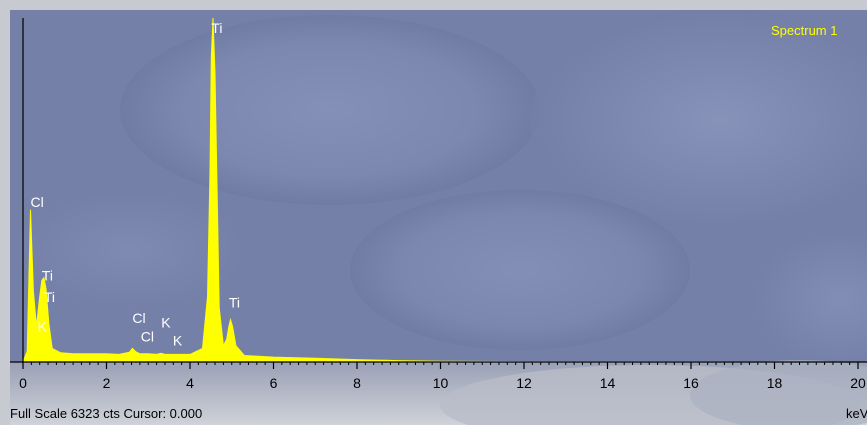 Image resolution: width=867 pixels, height=425 pixels. I want to click on x-tick-label: 0, so click(23, 383).